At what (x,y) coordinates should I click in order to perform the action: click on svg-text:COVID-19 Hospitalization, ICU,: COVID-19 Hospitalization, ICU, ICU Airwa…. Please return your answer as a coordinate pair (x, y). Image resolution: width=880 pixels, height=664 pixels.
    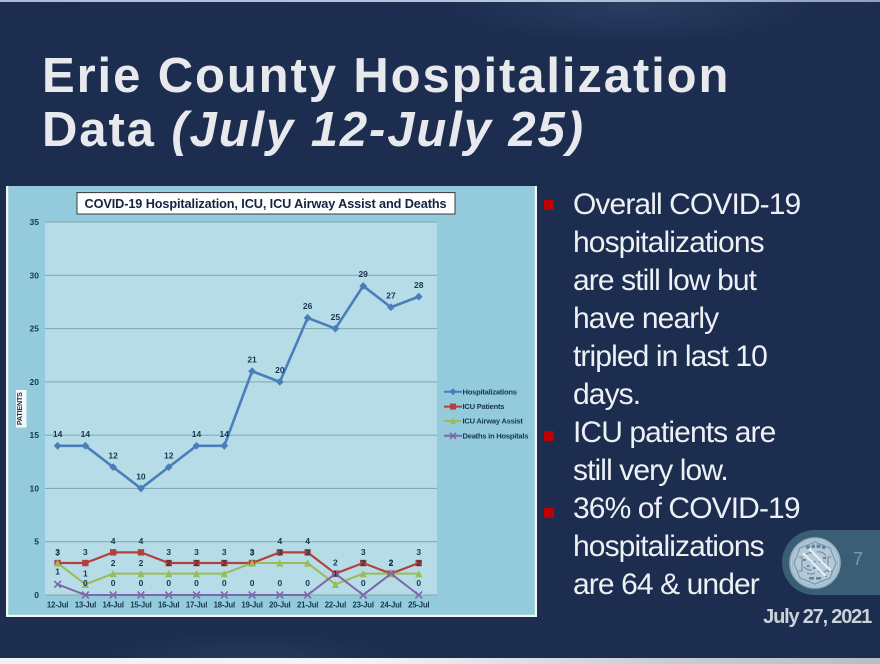
    Looking at the image, I should click on (266, 204).